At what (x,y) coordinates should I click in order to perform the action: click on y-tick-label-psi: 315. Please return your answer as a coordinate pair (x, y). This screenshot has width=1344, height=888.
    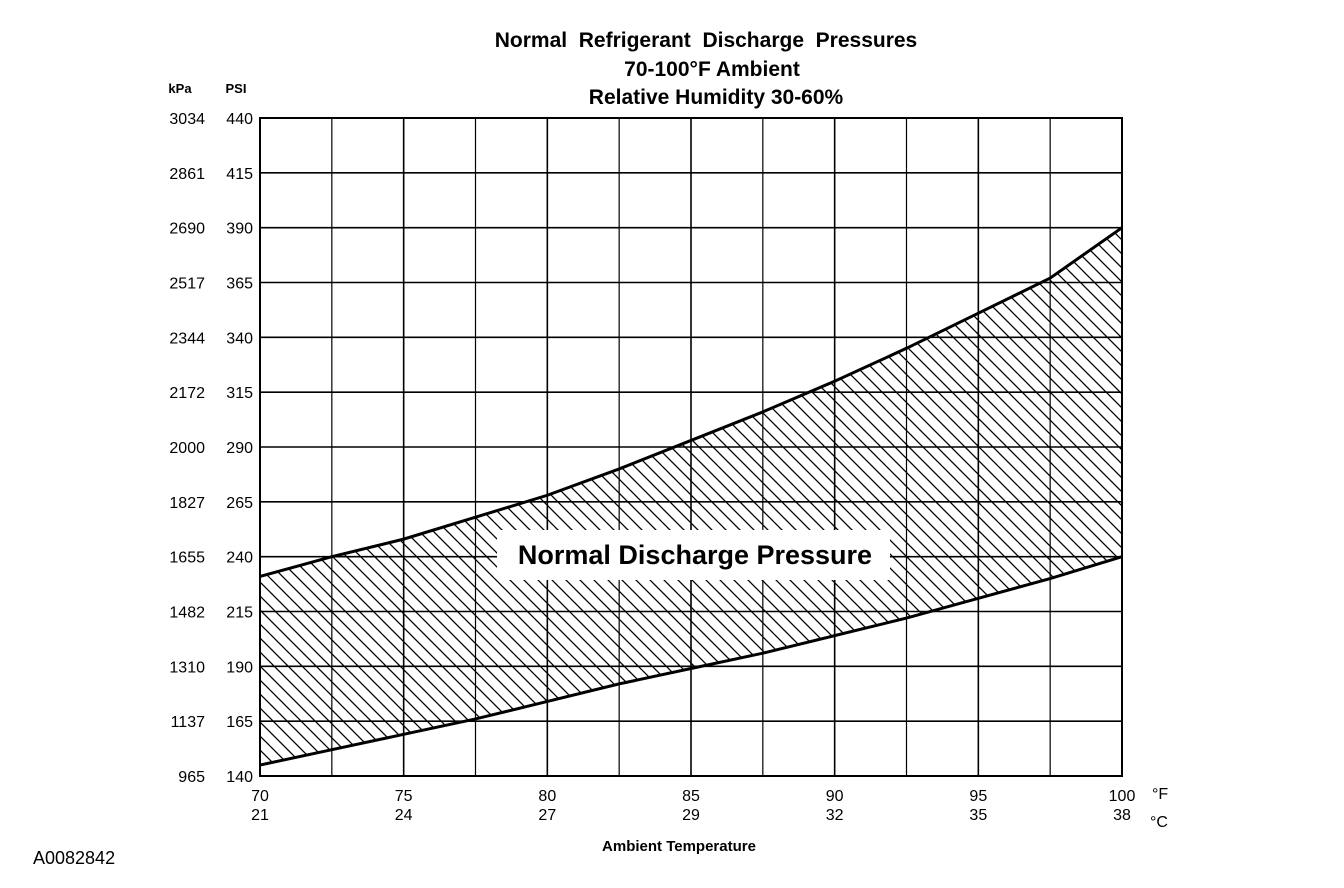
    Looking at the image, I should click on (239, 393).